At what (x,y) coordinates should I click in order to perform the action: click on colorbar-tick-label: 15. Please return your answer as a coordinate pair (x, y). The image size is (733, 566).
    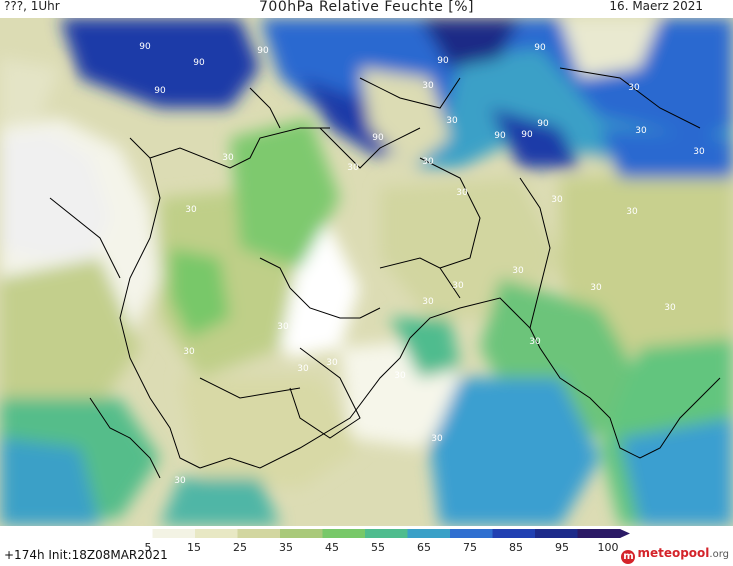
    Looking at the image, I should click on (194, 547).